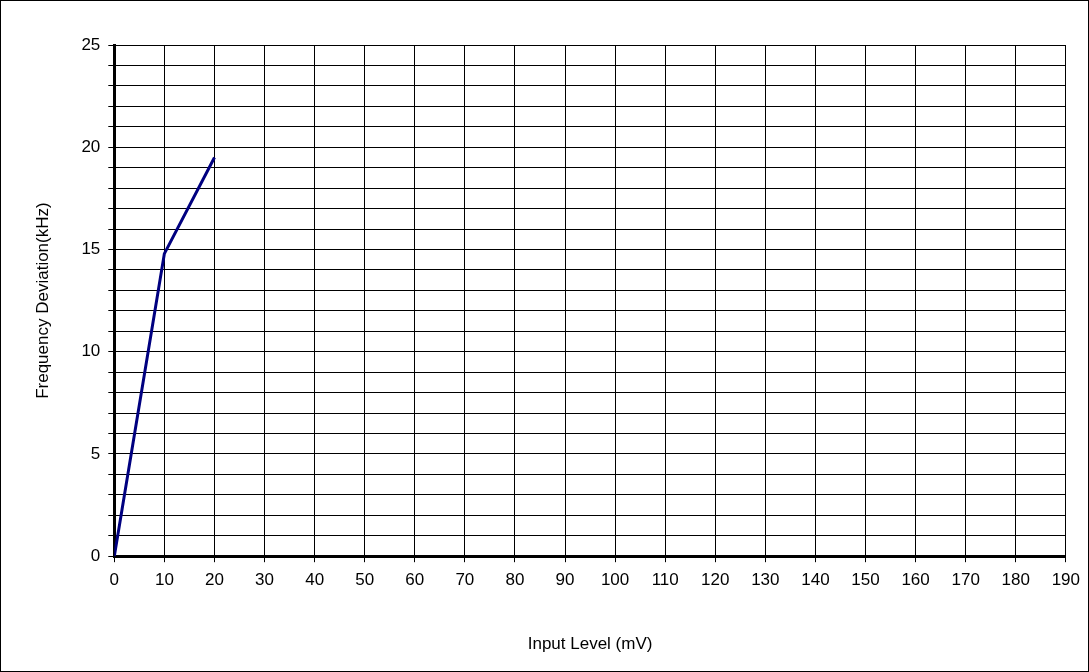  What do you see at coordinates (865, 580) in the screenshot?
I see `x-tick-label: 150` at bounding box center [865, 580].